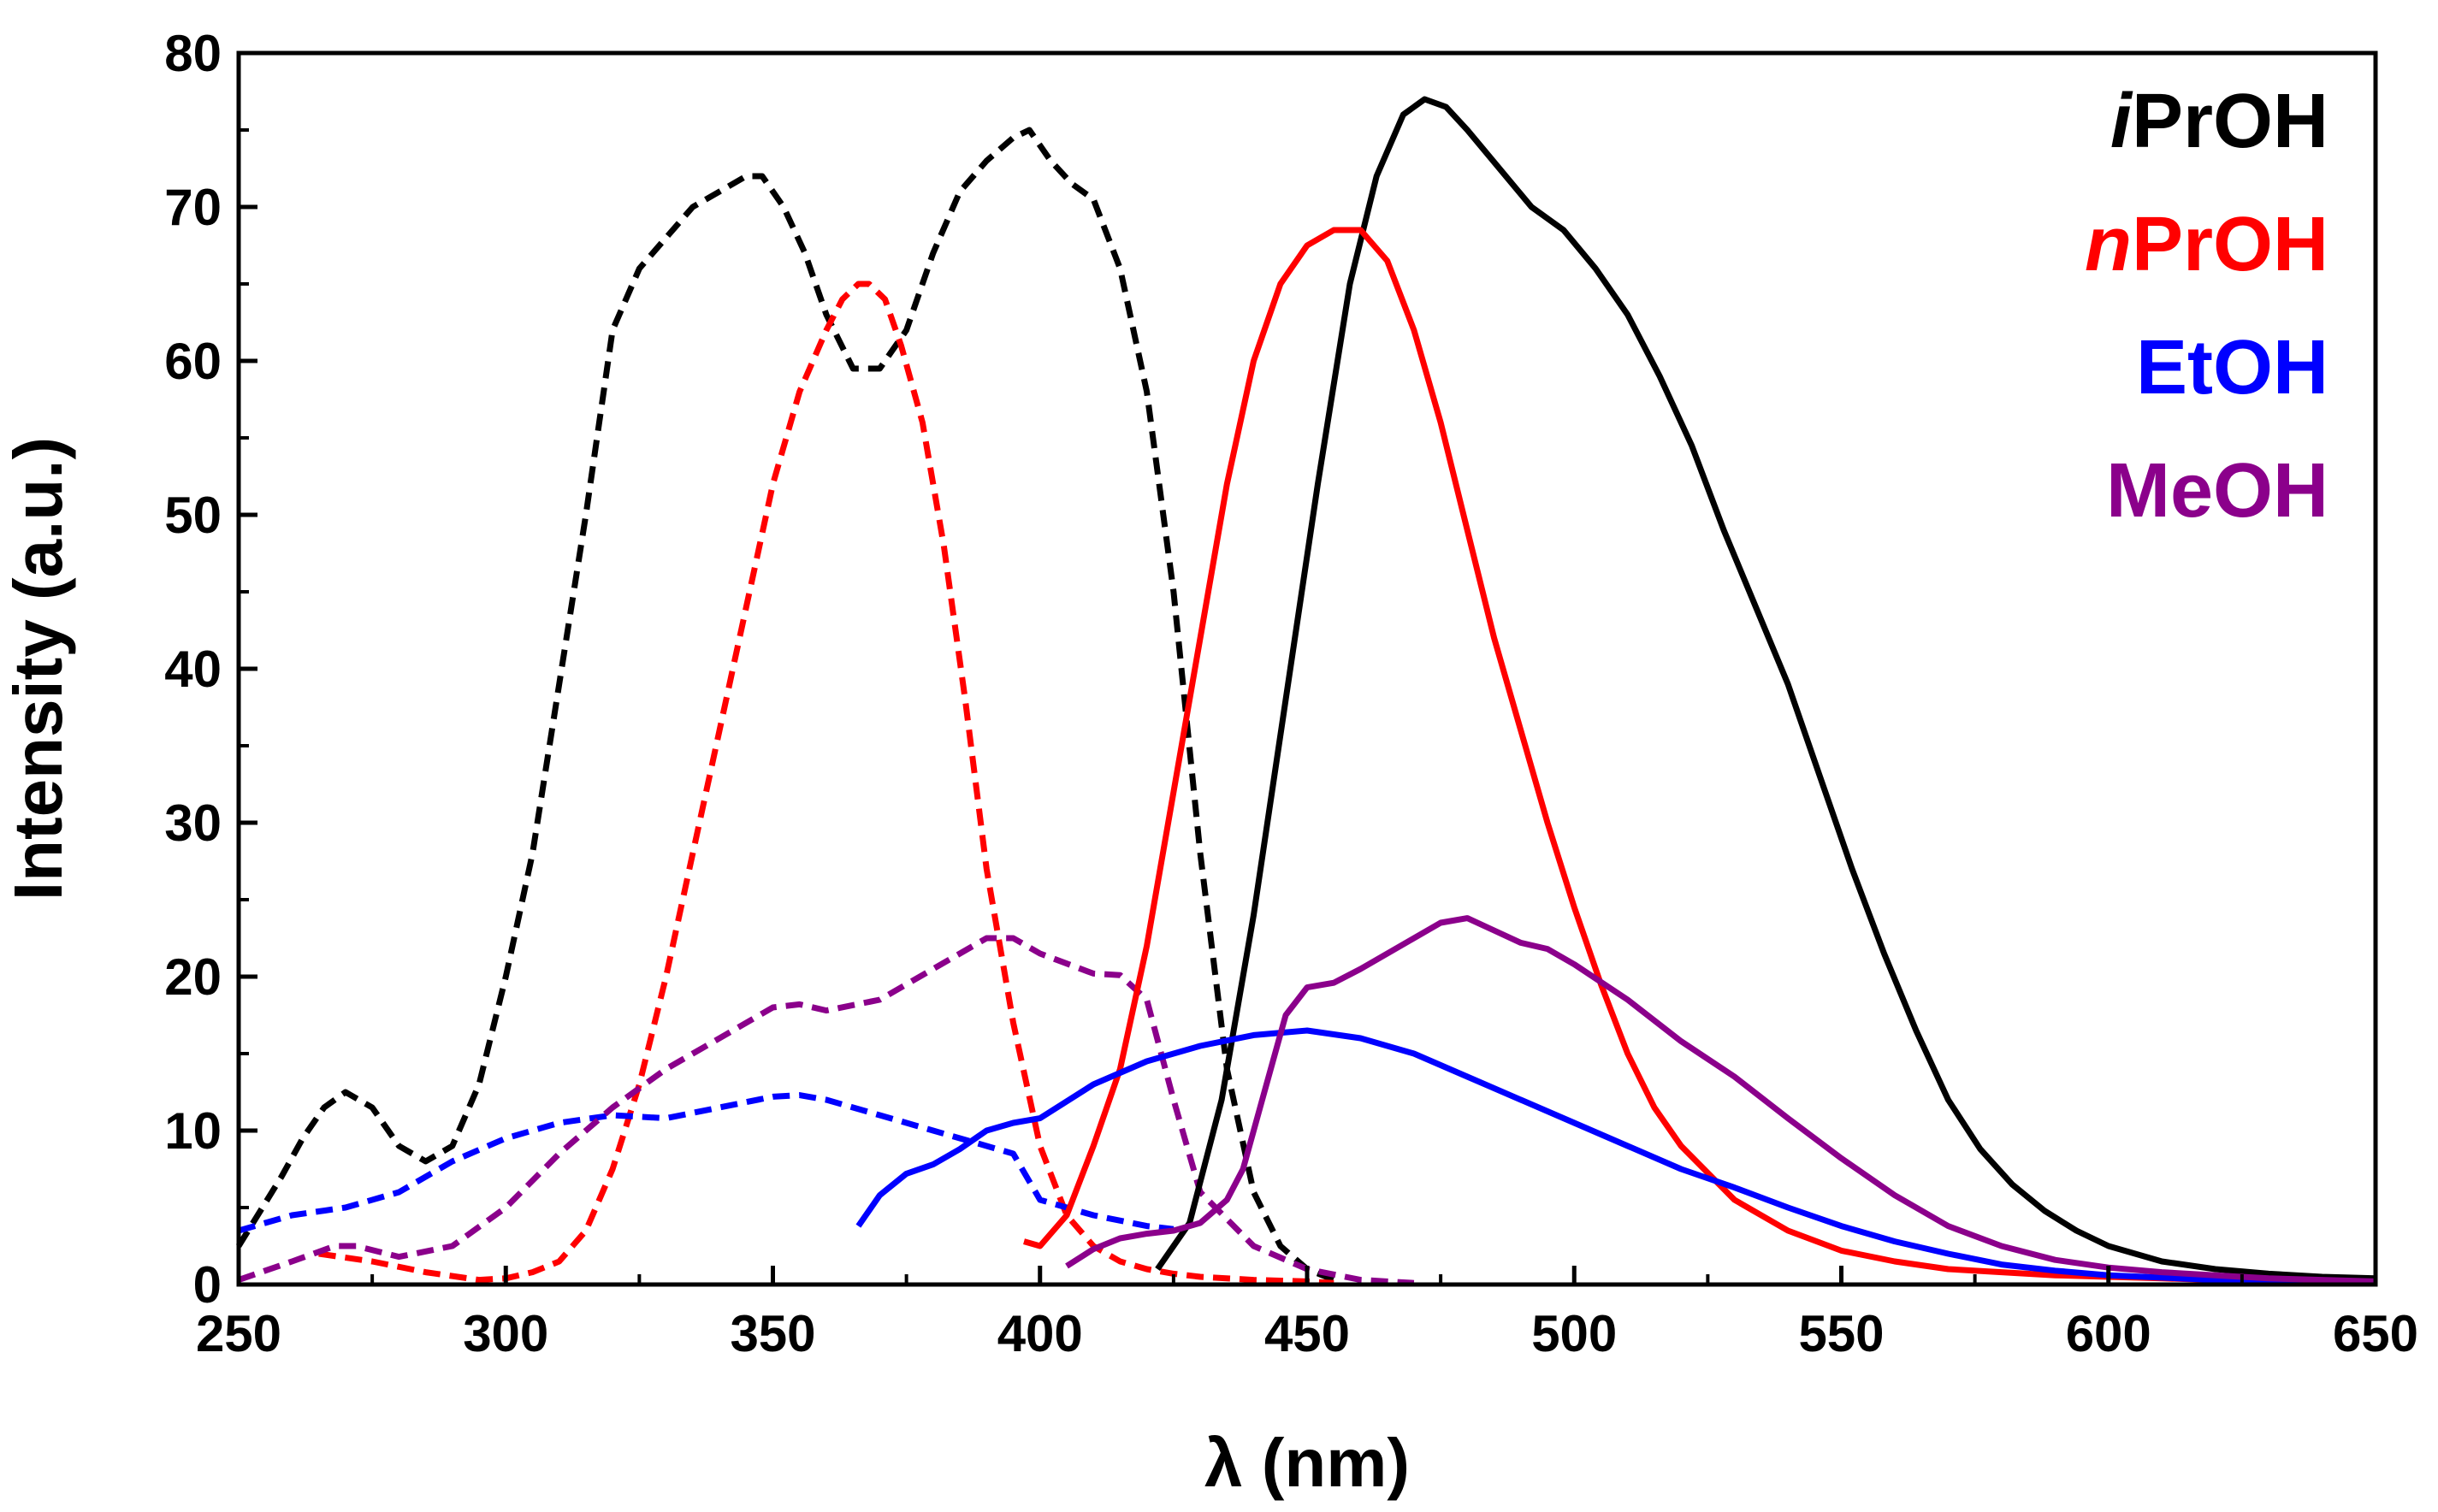 The height and width of the screenshot is (1512, 2438). What do you see at coordinates (772, 1333) in the screenshot?
I see `x-tick-label: 350` at bounding box center [772, 1333].